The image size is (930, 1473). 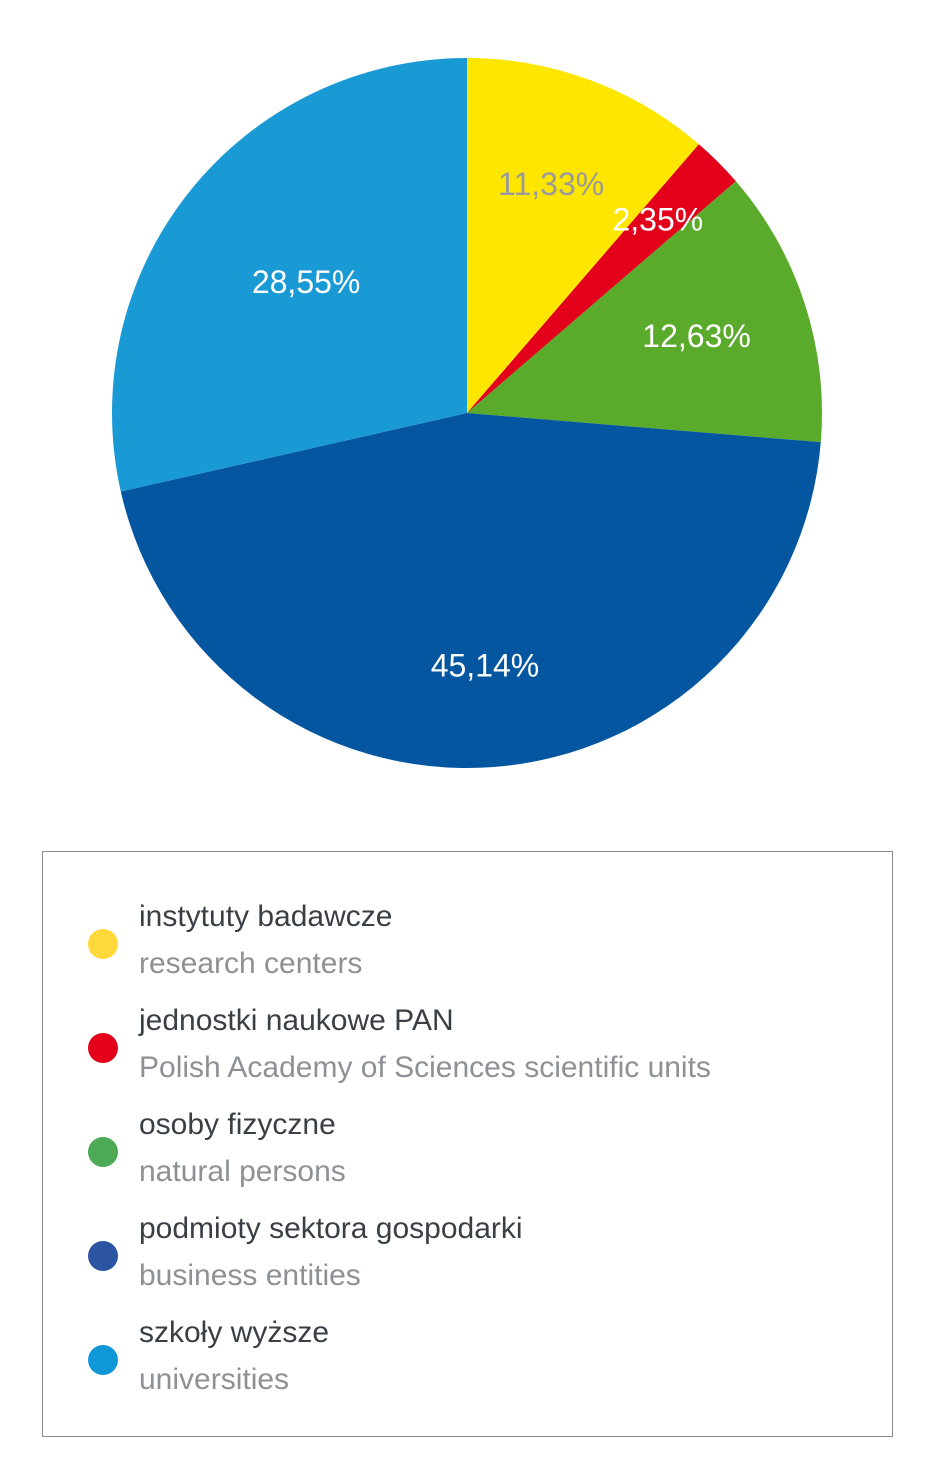 What do you see at coordinates (214, 1379) in the screenshot?
I see `legend-label-en: universities` at bounding box center [214, 1379].